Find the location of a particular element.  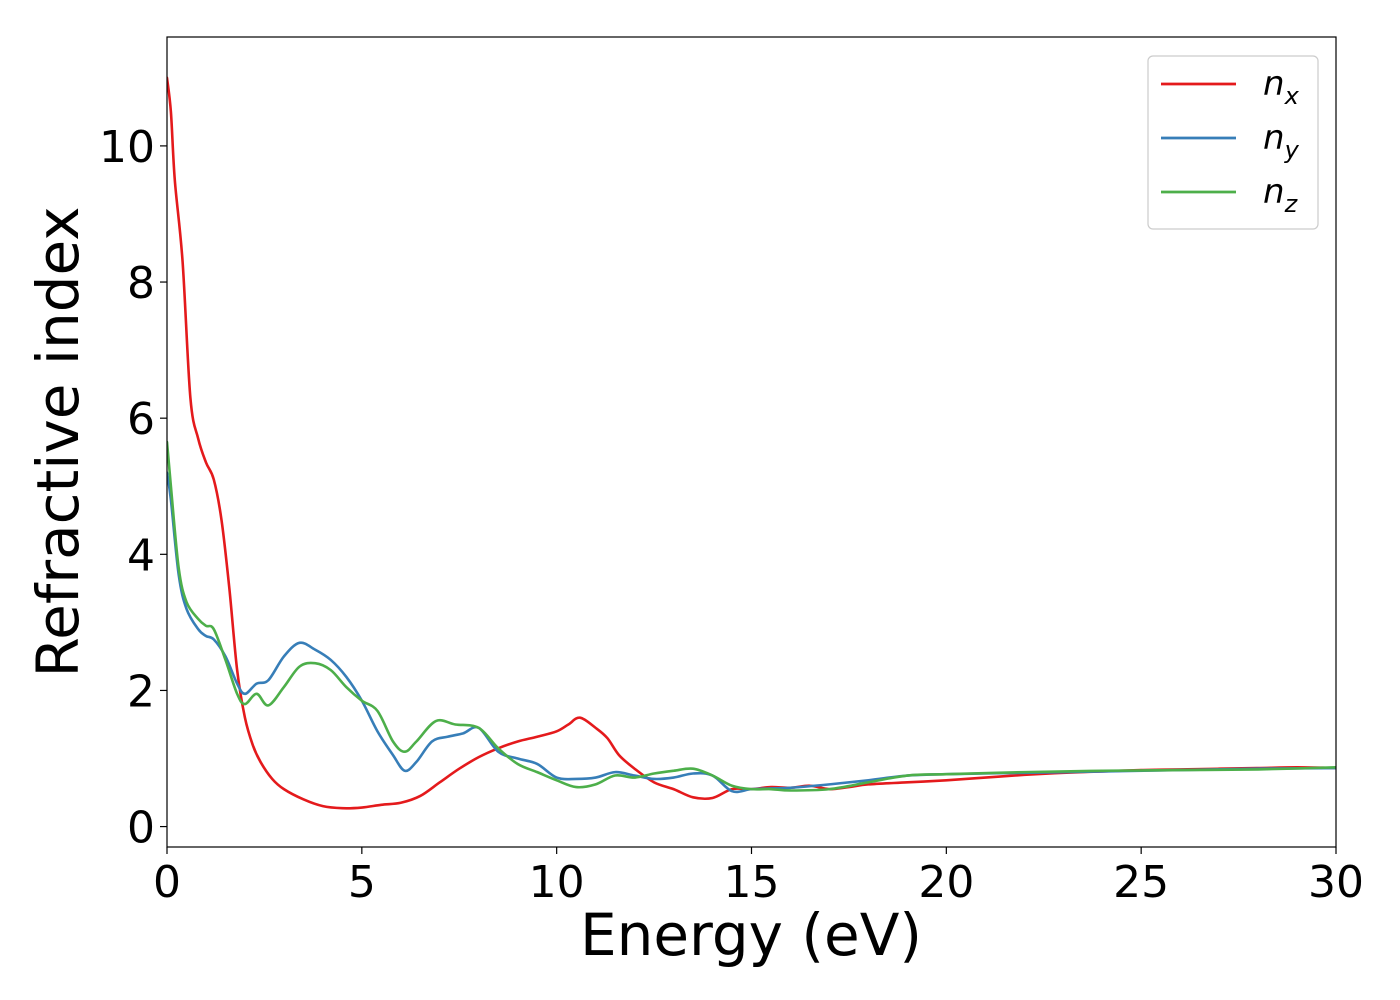

x-axis-title: Energy (eV) is located at coordinates (751, 935).